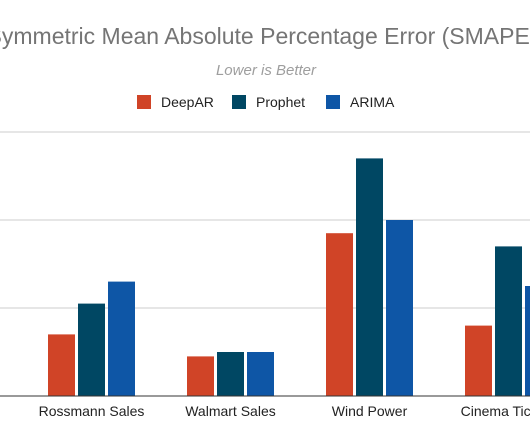  I want to click on chart-subtitle: Lower is Better, so click(266, 70).